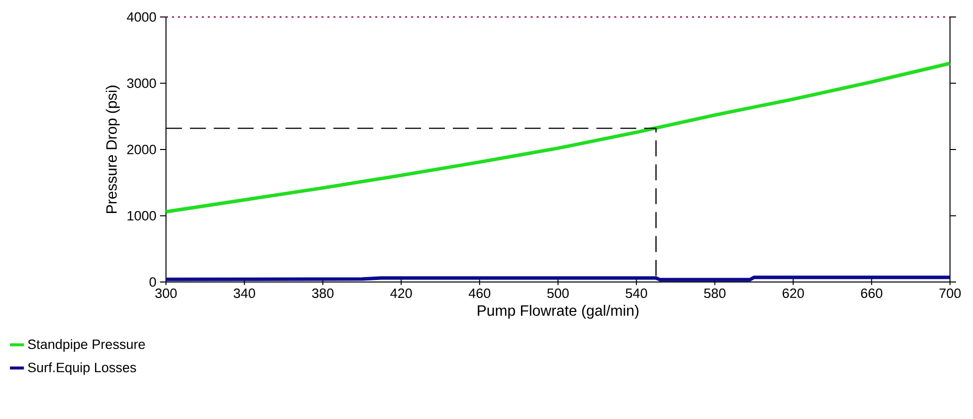 The width and height of the screenshot is (973, 419). Describe the element at coordinates (245, 293) in the screenshot. I see `x-tick-label: 340` at that location.